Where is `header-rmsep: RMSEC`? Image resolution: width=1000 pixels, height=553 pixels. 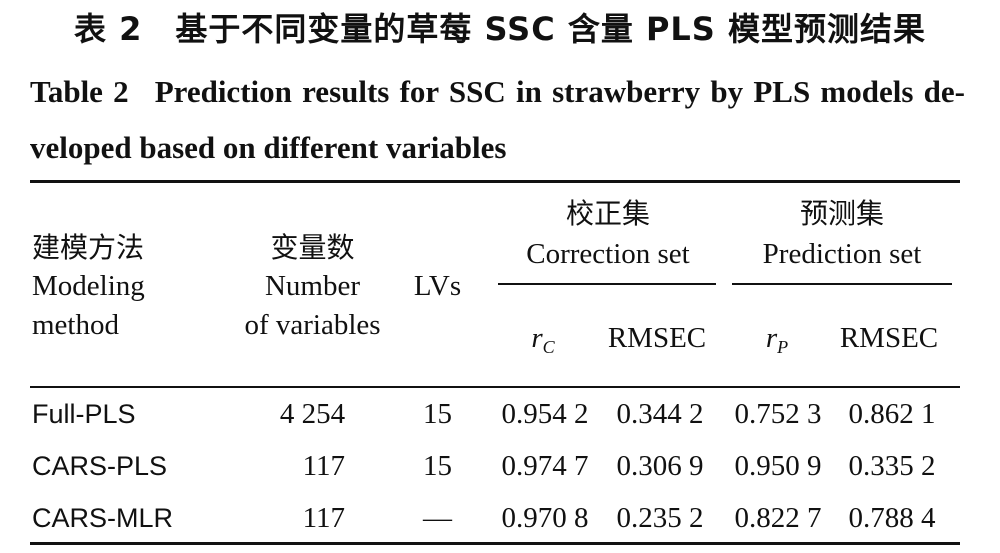 header-rmsep: RMSEC is located at coordinates (889, 338).